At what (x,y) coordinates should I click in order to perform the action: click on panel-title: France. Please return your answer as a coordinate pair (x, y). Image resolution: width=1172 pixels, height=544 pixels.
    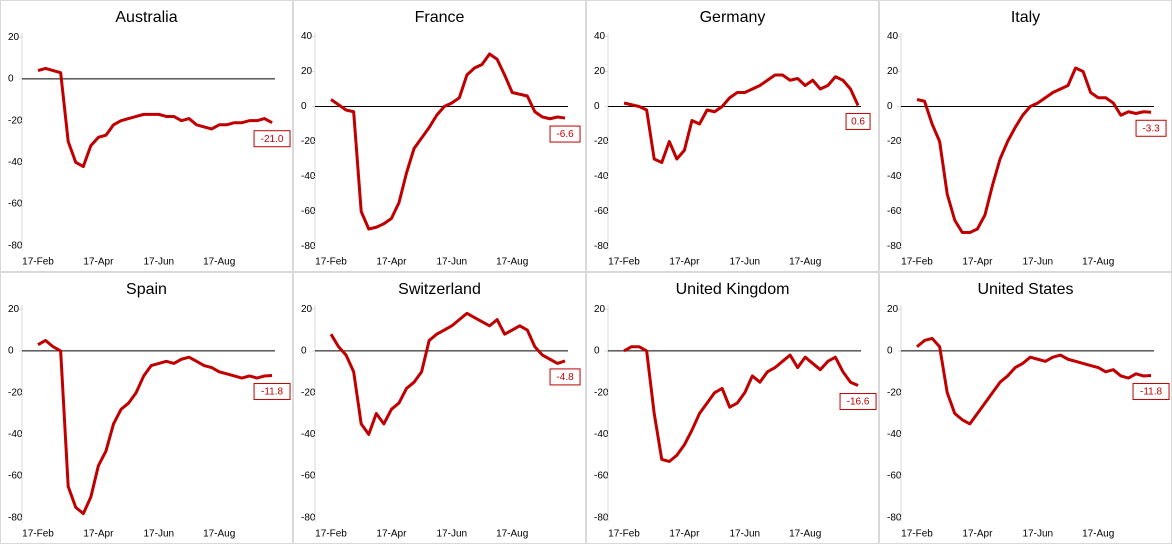
    Looking at the image, I should click on (440, 17).